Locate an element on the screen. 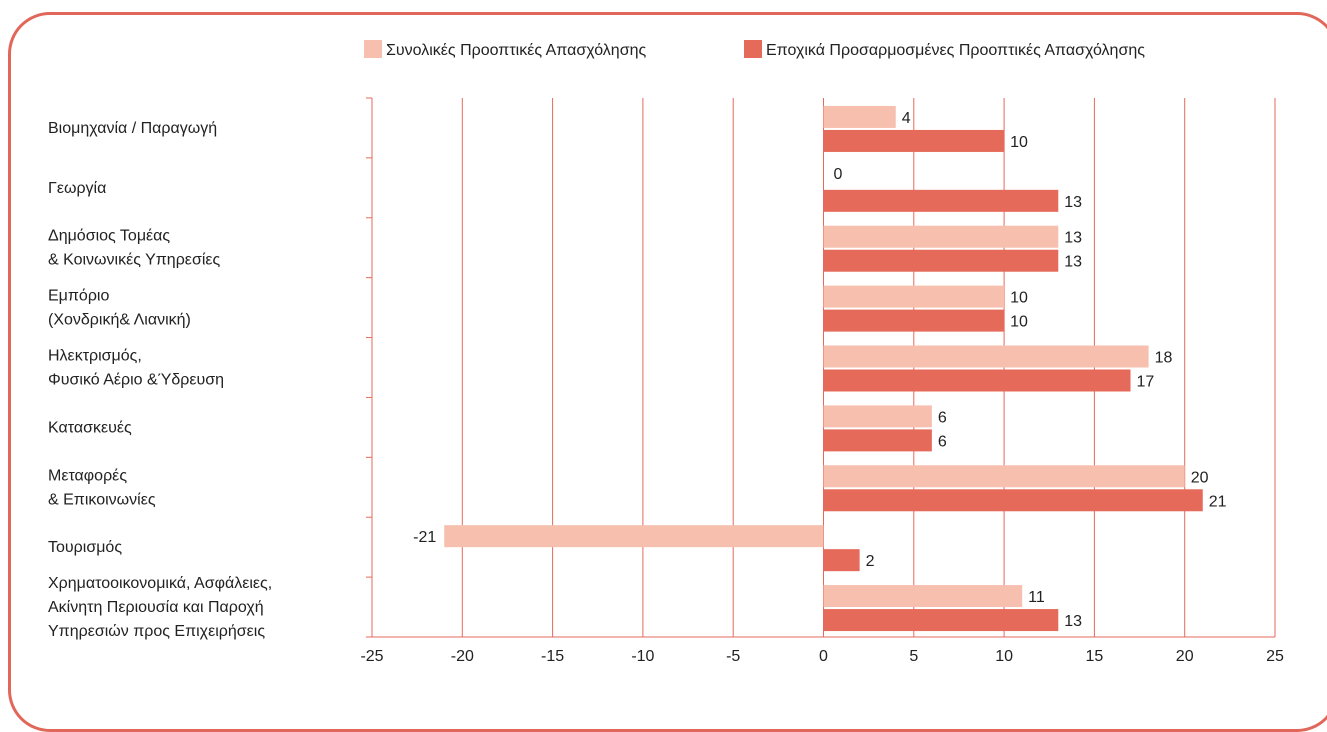 This screenshot has width=1327, height=732. data-label: 20 is located at coordinates (1200, 477).